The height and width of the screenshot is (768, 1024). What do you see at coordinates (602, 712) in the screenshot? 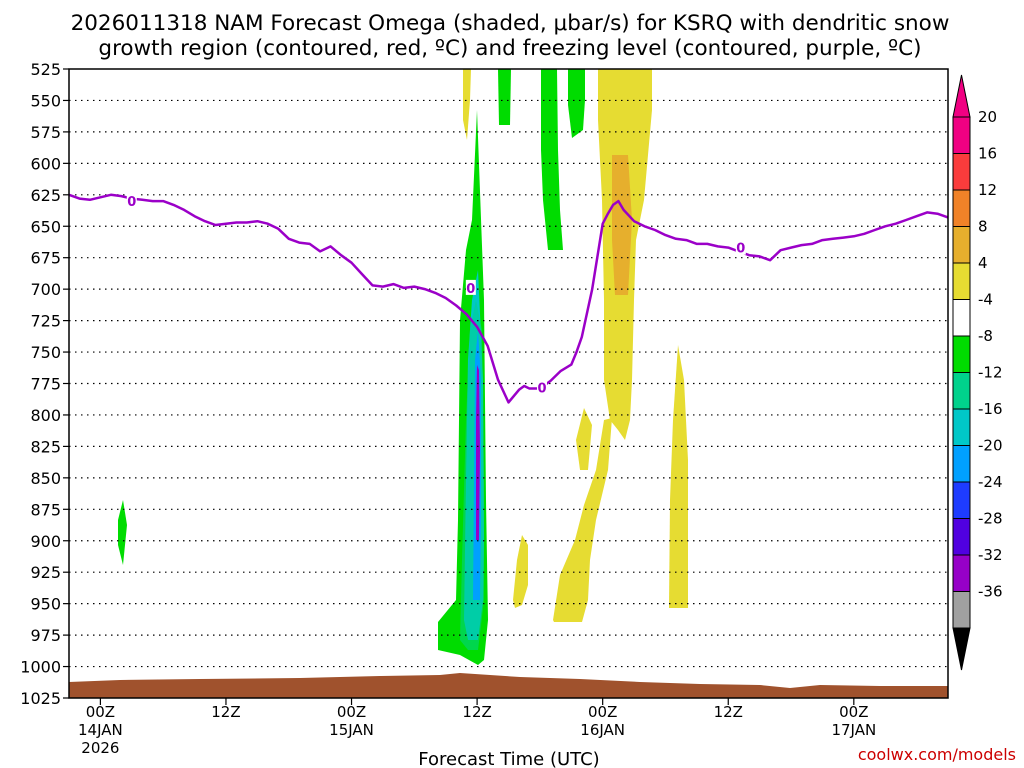
I see `x-tick-label-54: 00Z` at bounding box center [602, 712].